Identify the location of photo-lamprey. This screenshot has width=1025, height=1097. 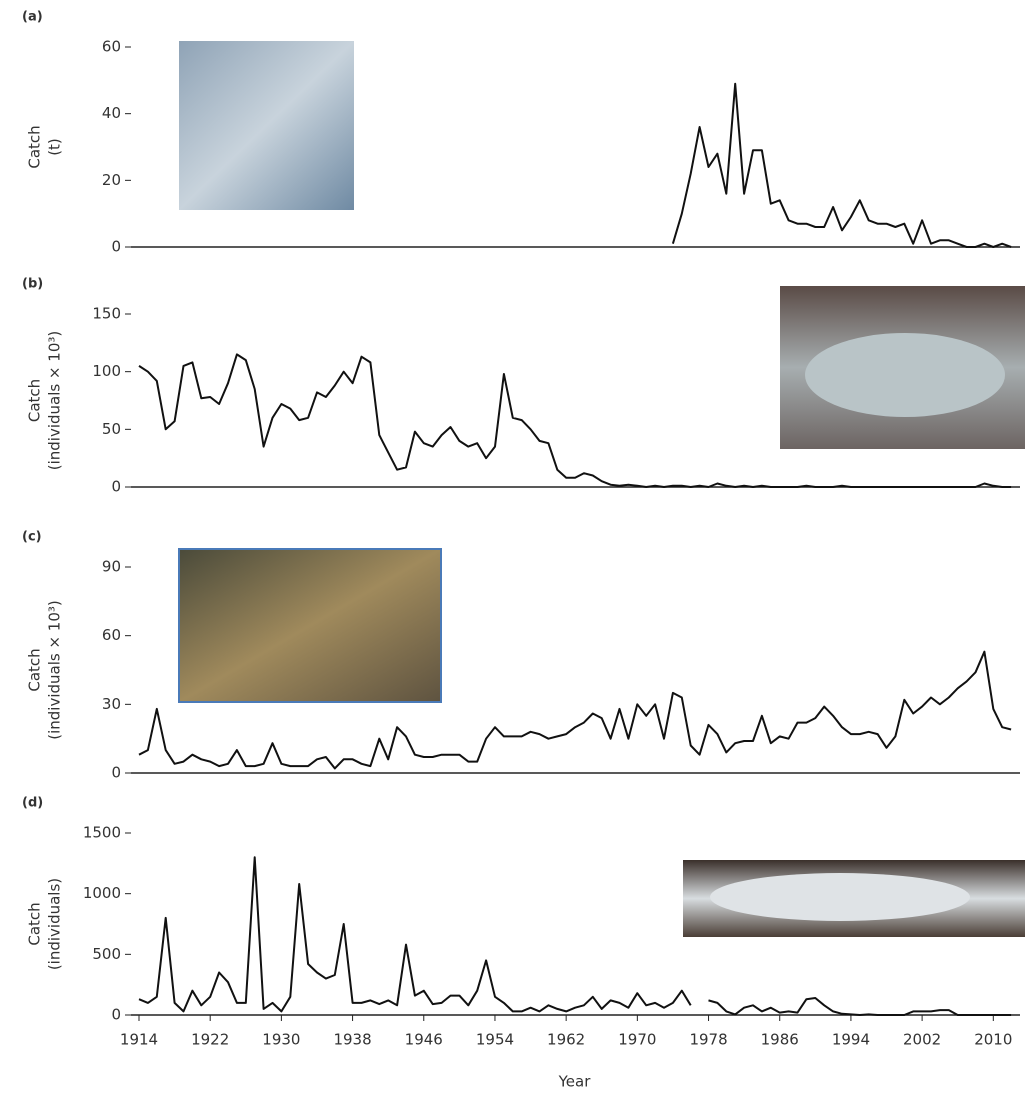
(310, 625).